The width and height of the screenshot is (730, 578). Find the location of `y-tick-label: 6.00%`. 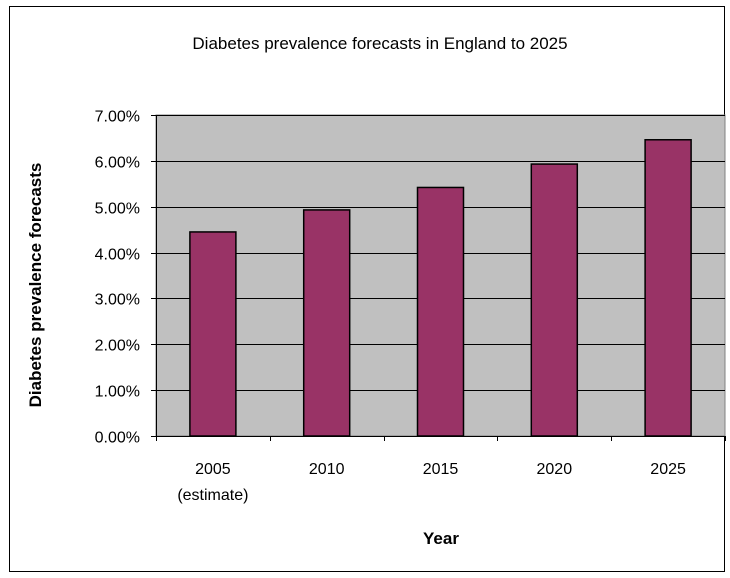

y-tick-label: 6.00% is located at coordinates (117, 163).